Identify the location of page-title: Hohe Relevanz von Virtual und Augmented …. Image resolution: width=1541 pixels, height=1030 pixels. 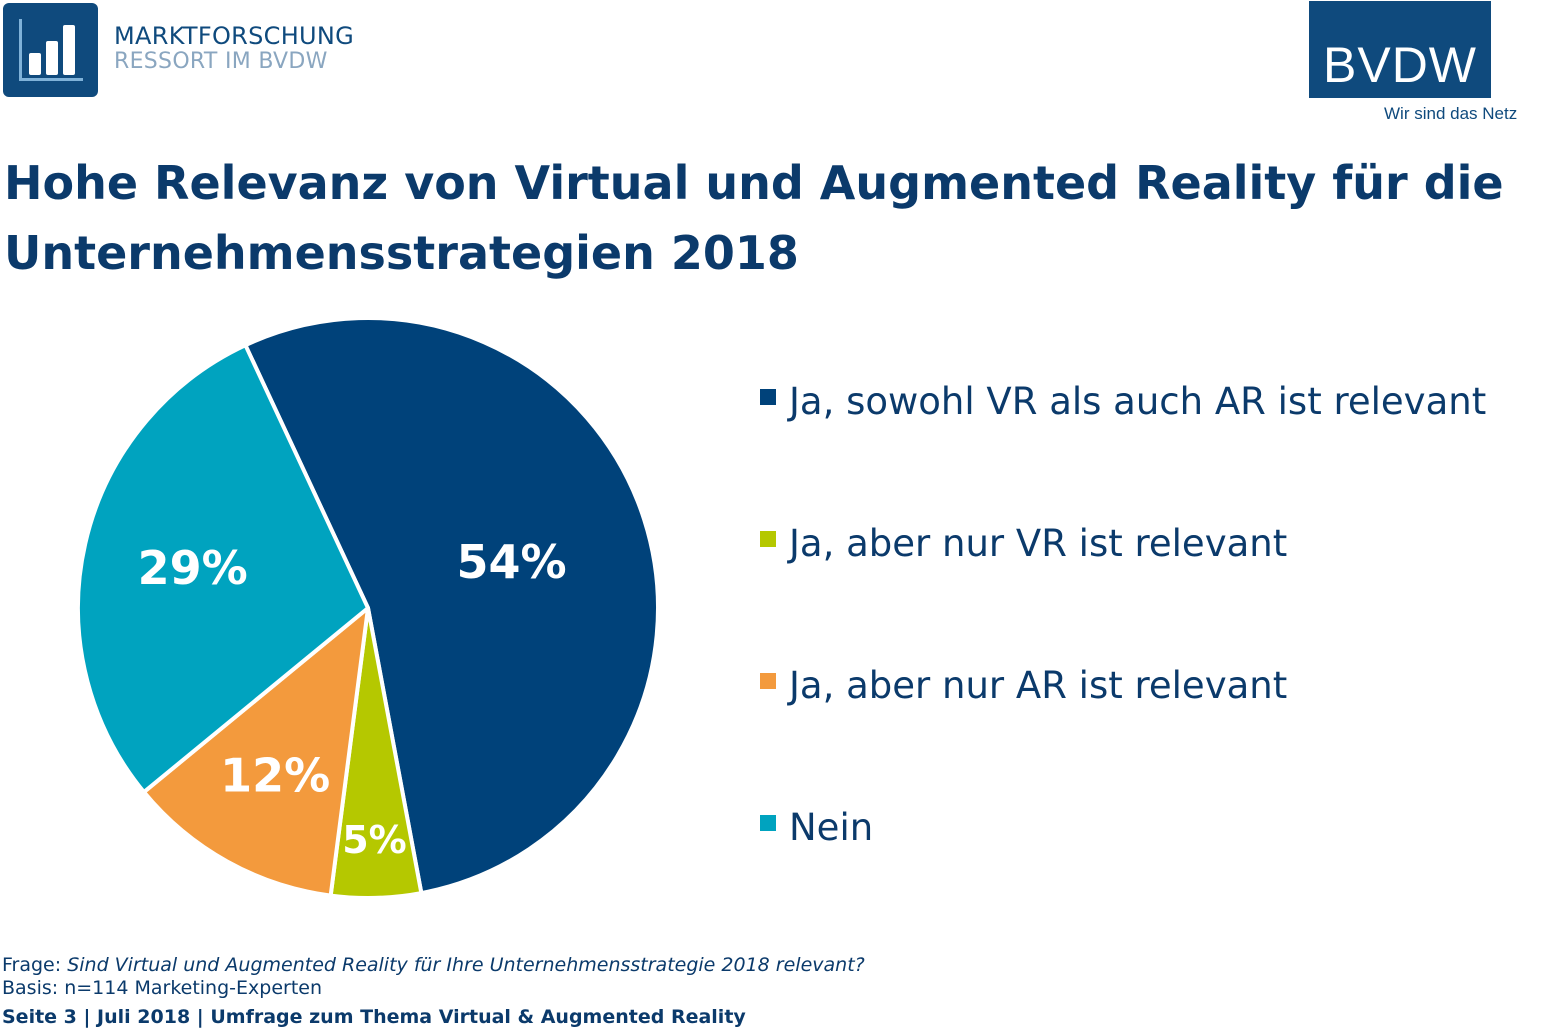
(754, 218).